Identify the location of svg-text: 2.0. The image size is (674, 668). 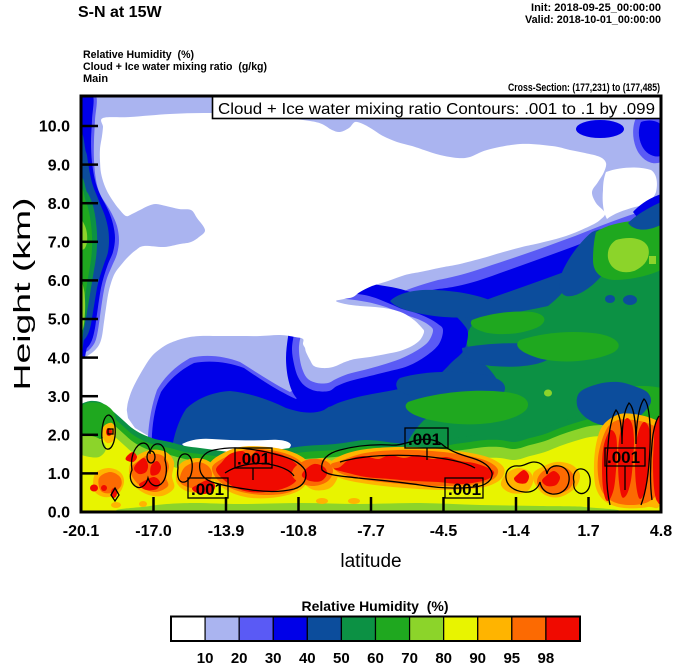
(59, 436).